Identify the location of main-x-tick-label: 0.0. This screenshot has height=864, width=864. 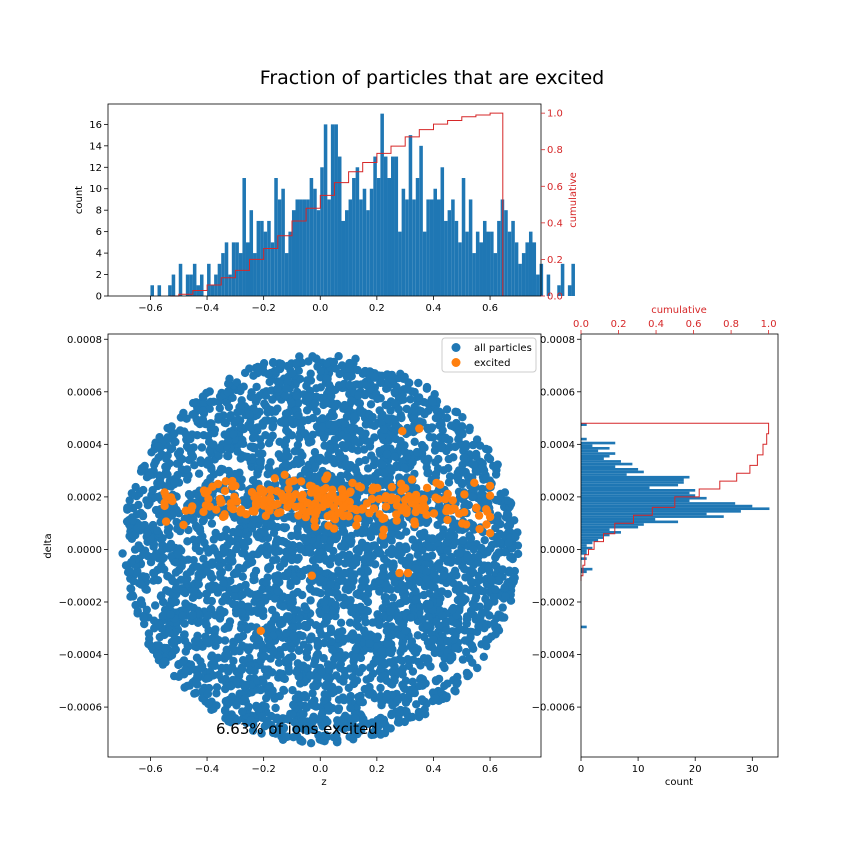
(320, 769).